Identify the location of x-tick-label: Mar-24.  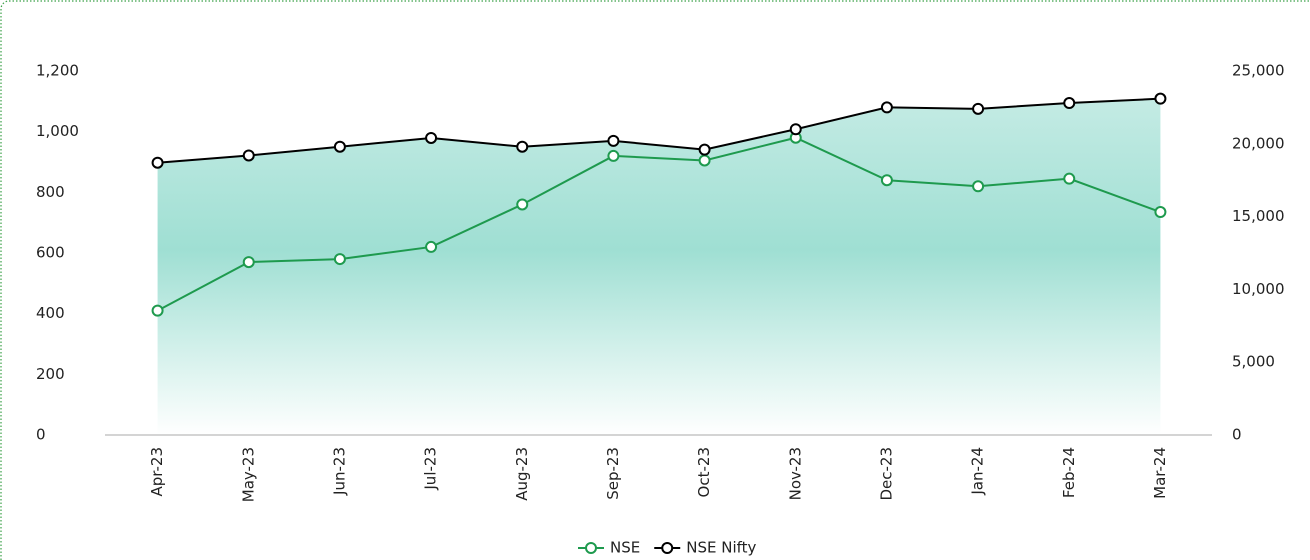
(1160, 473).